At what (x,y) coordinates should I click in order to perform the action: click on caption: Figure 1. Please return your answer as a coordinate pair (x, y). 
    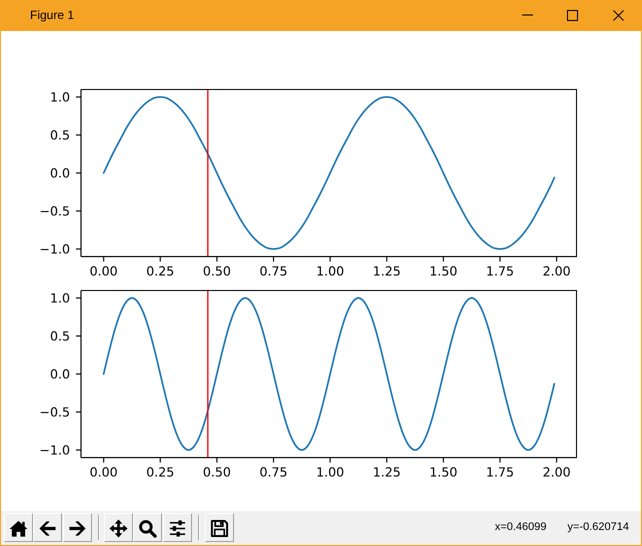
    Looking at the image, I should click on (52, 15).